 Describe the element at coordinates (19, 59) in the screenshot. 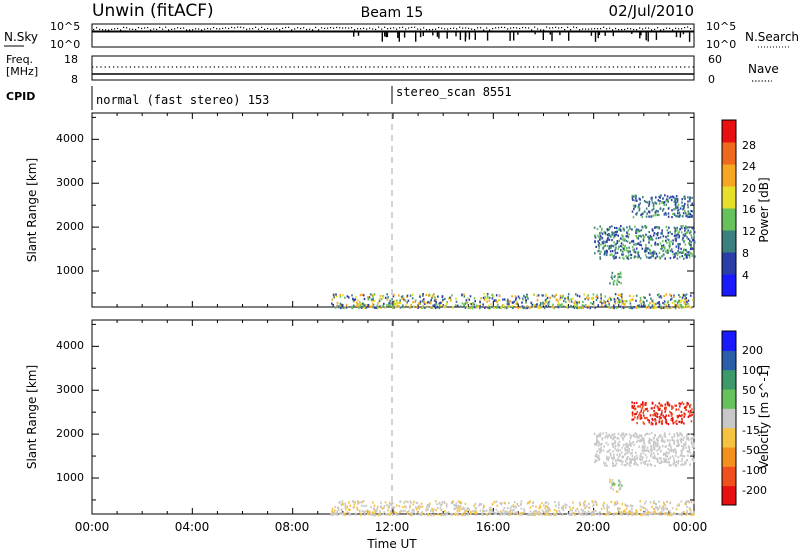

I see `freq-label-1: Freq.` at that location.